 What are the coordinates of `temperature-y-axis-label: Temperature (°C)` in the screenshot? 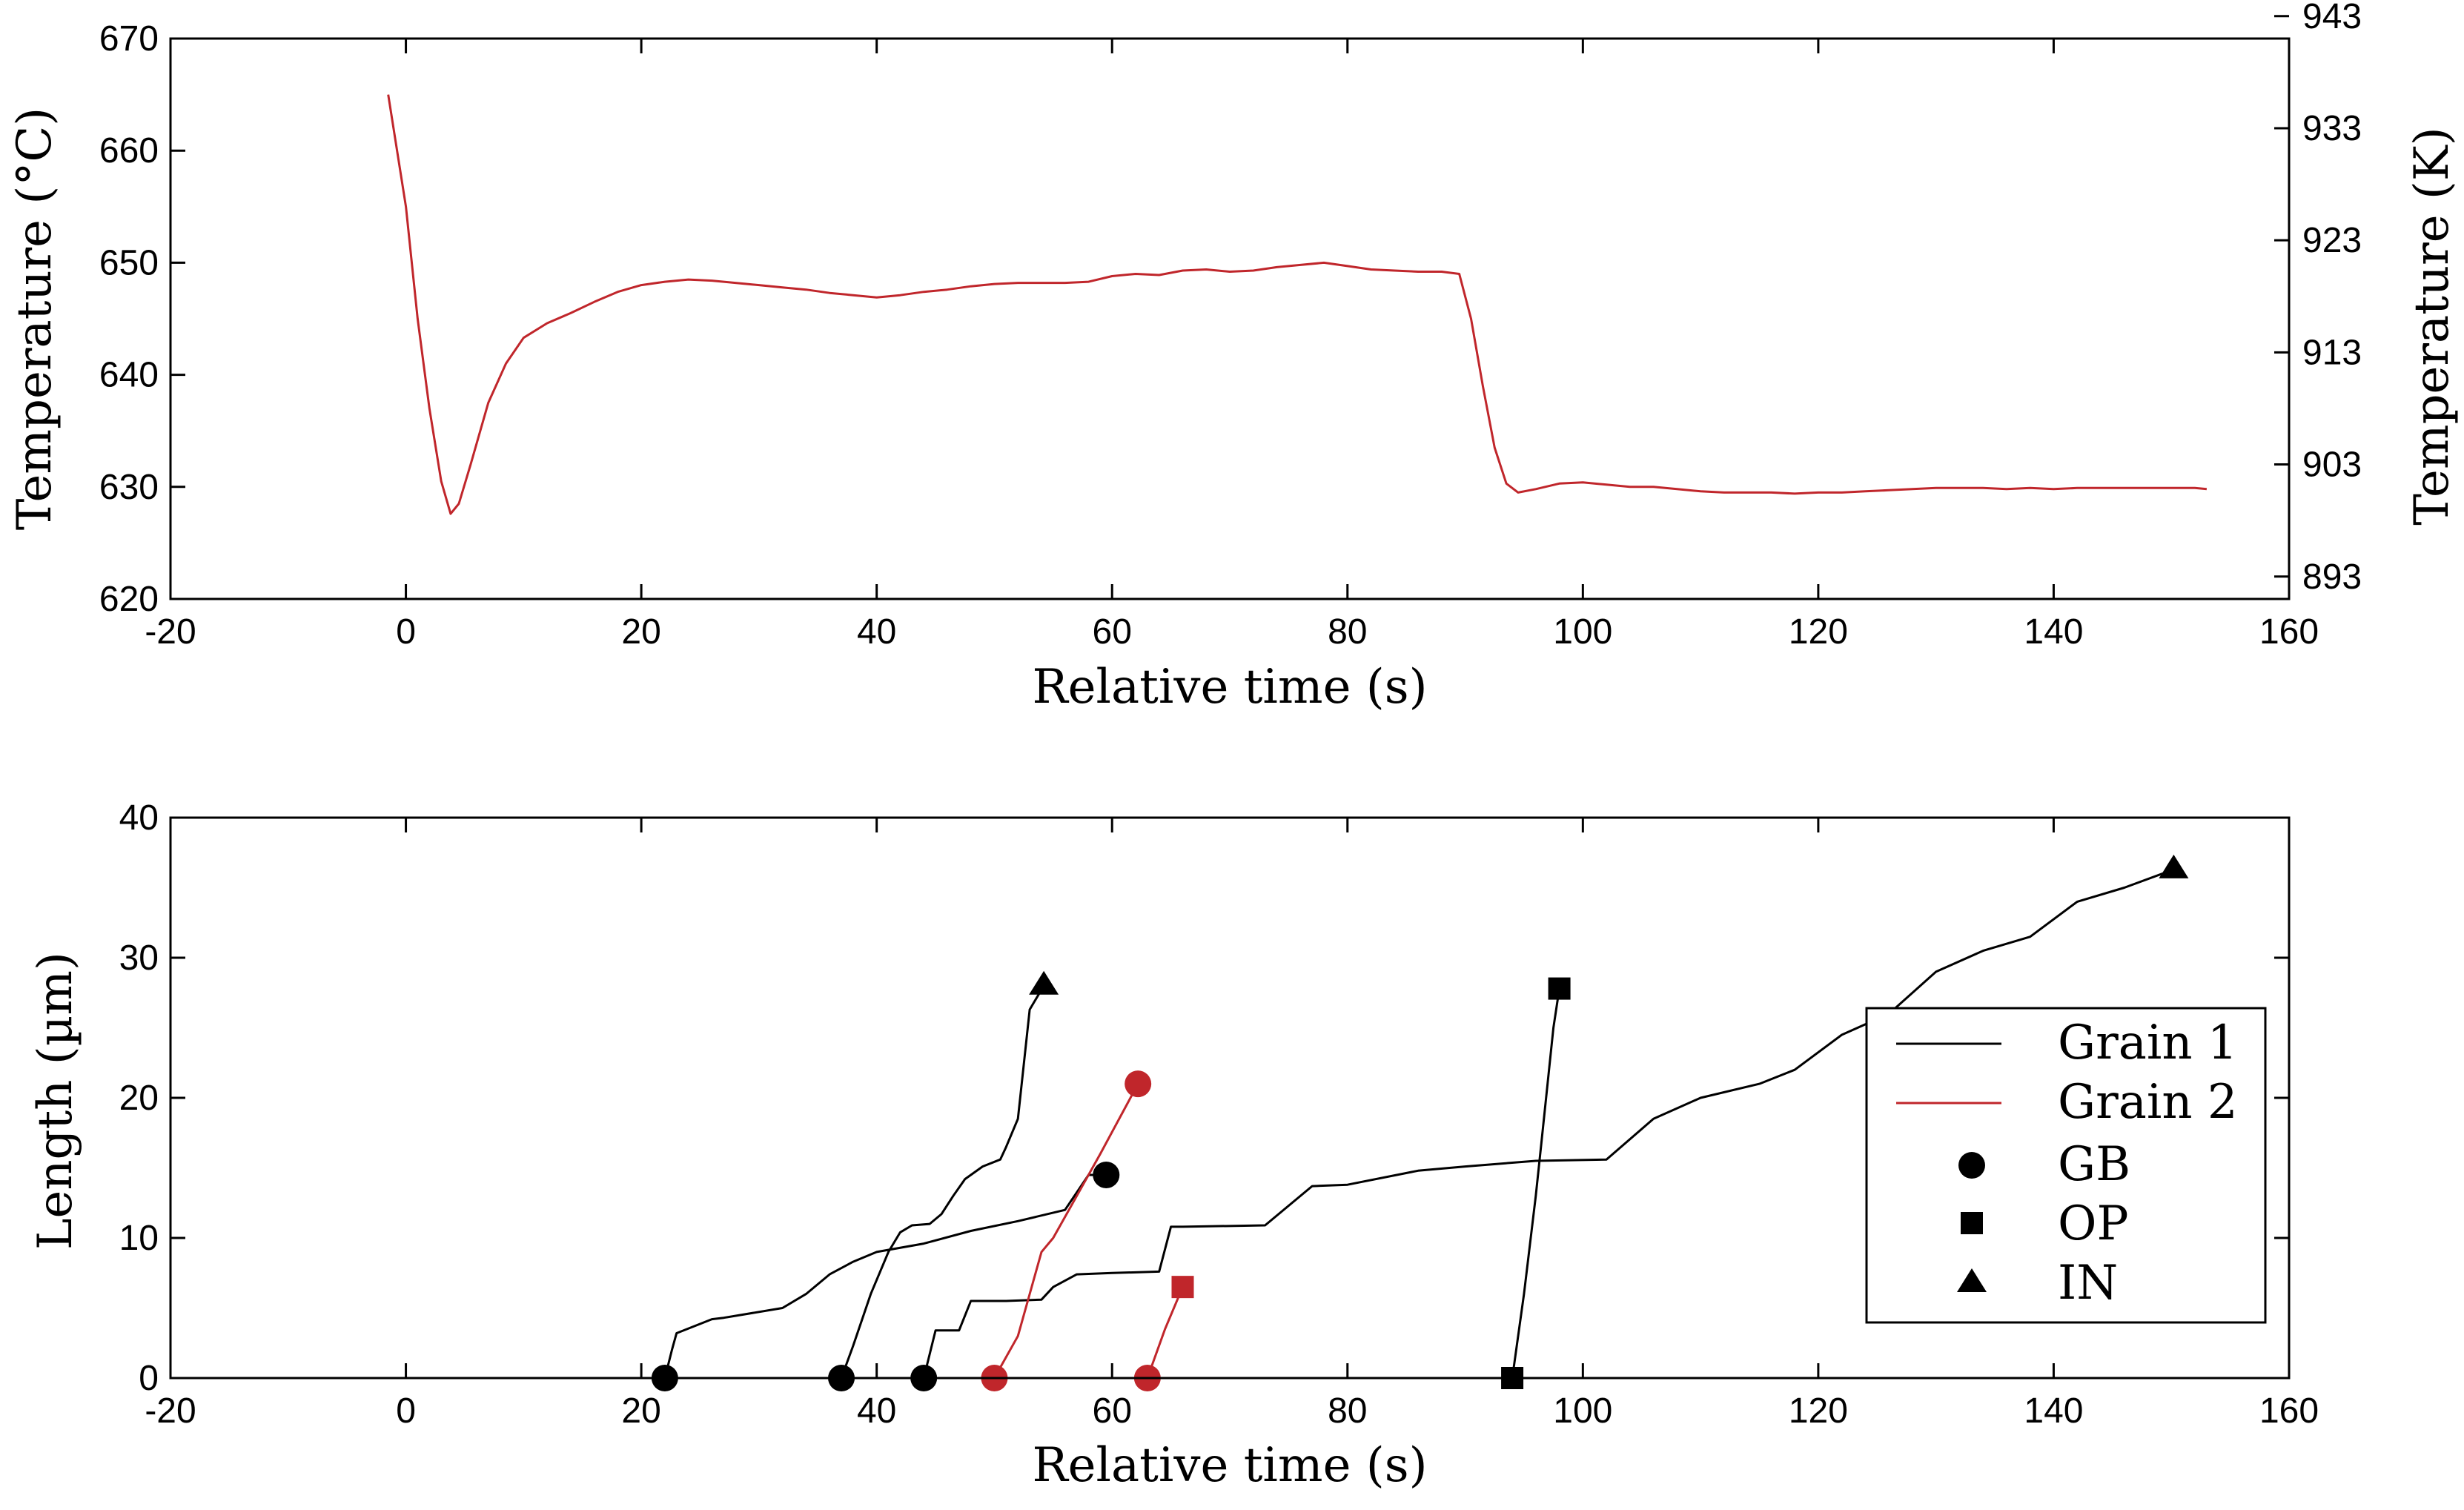 It's located at (34, 319).